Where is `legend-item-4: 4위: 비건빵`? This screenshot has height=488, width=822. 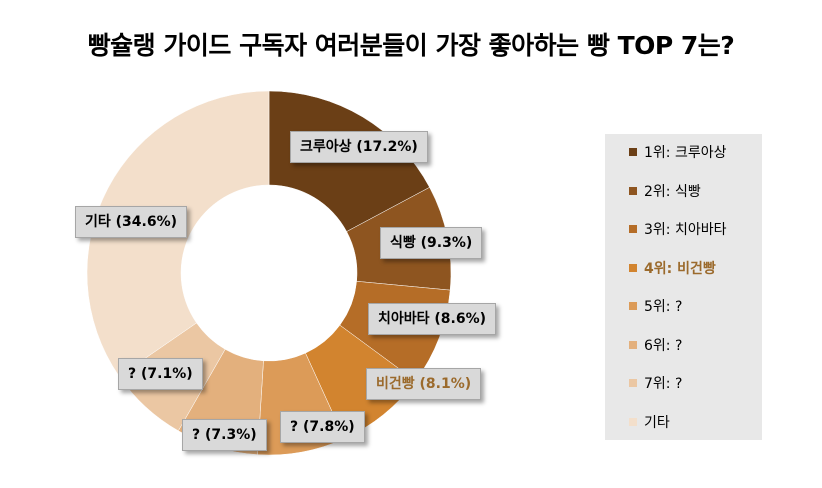 legend-item-4: 4위: 비건빵 is located at coordinates (672, 268).